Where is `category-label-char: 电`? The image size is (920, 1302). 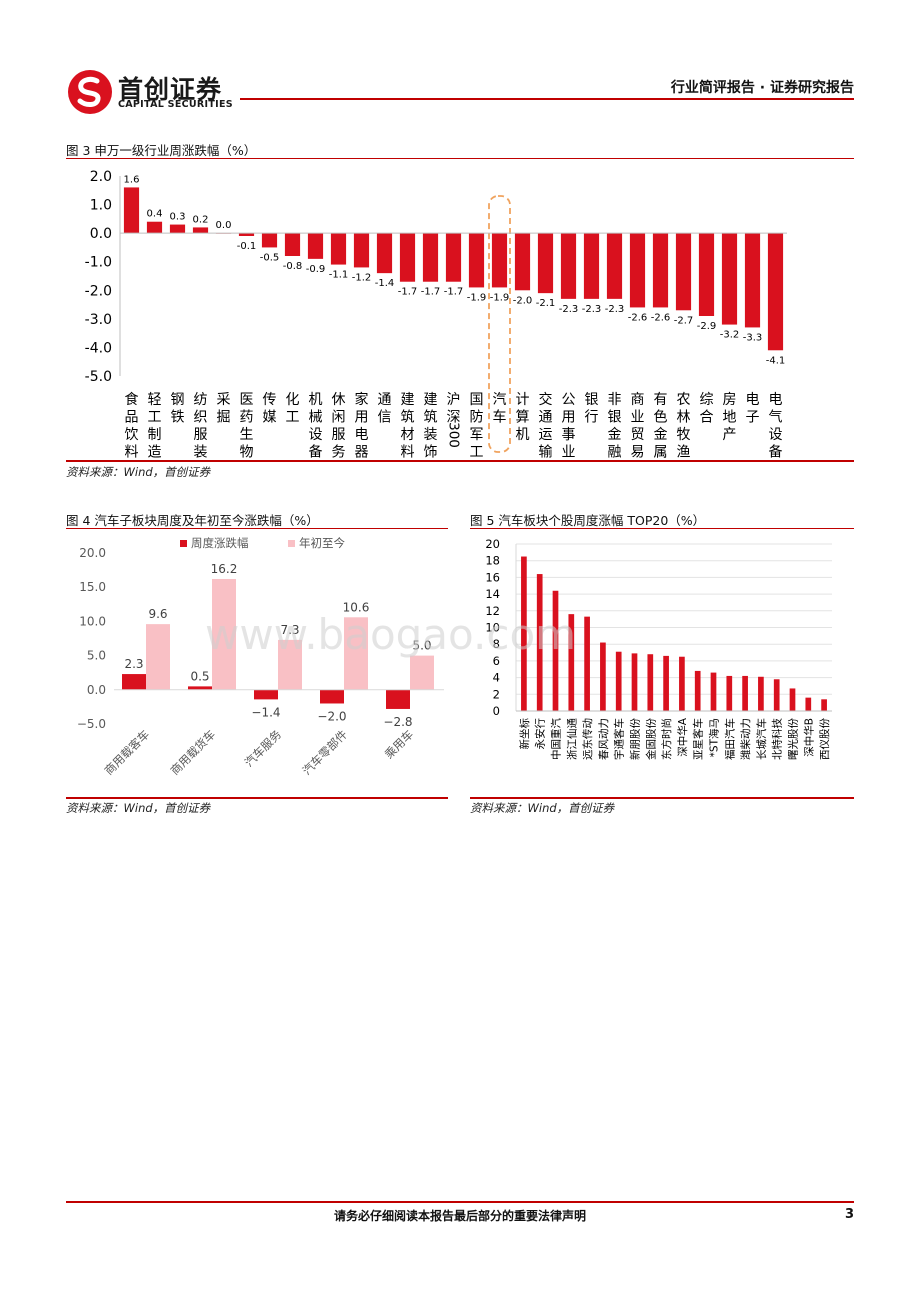
category-label-char: 电 is located at coordinates (362, 435).